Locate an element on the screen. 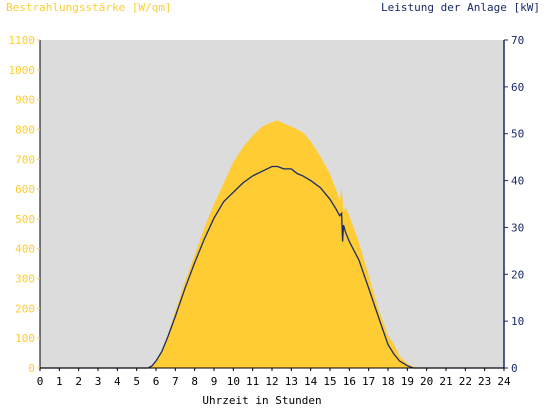 Image resolution: width=544 pixels, height=408 pixels. left-tick-label: 200 is located at coordinates (25, 308).